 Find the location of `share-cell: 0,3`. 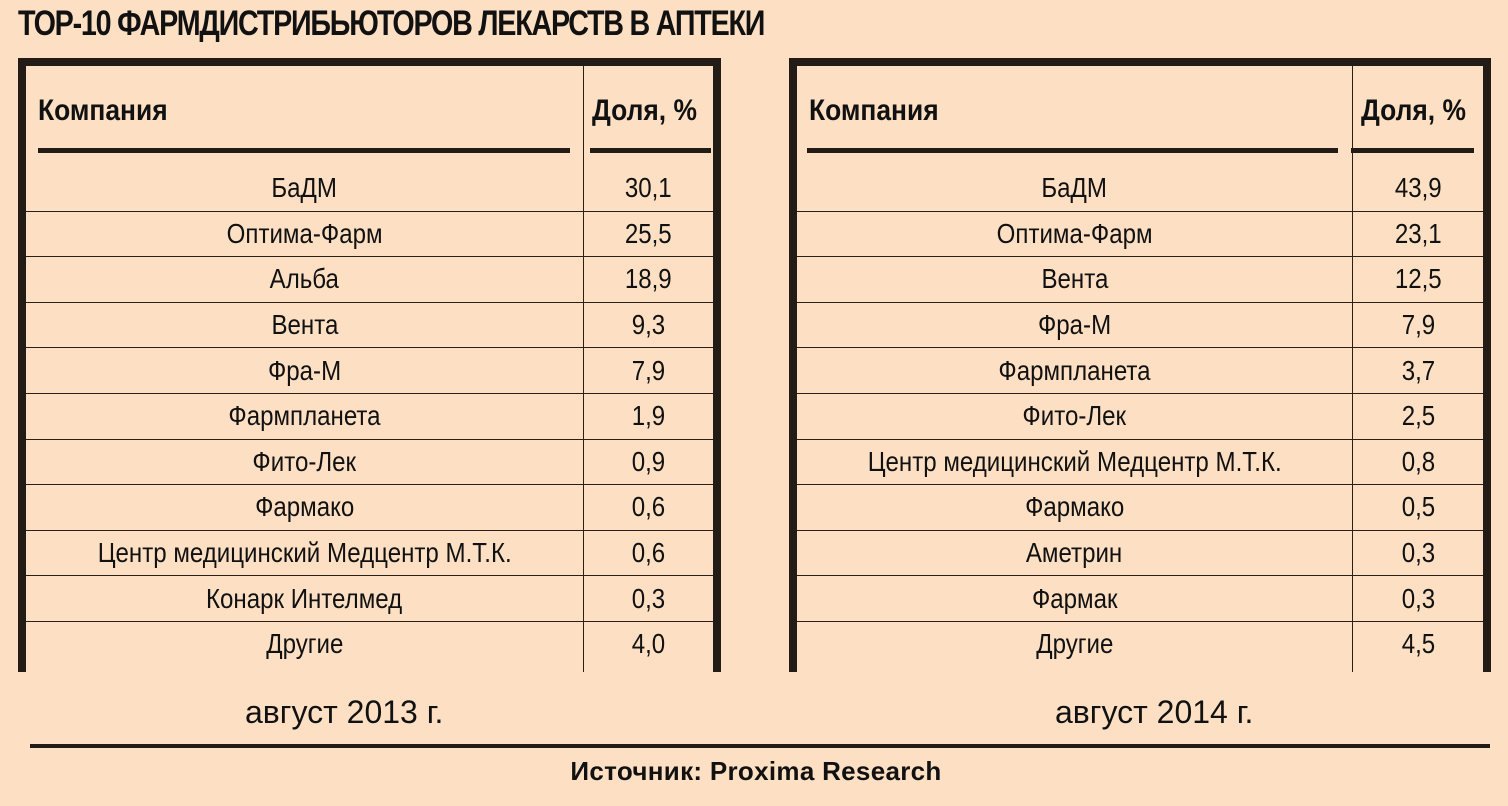

share-cell: 0,3 is located at coordinates (648, 598).